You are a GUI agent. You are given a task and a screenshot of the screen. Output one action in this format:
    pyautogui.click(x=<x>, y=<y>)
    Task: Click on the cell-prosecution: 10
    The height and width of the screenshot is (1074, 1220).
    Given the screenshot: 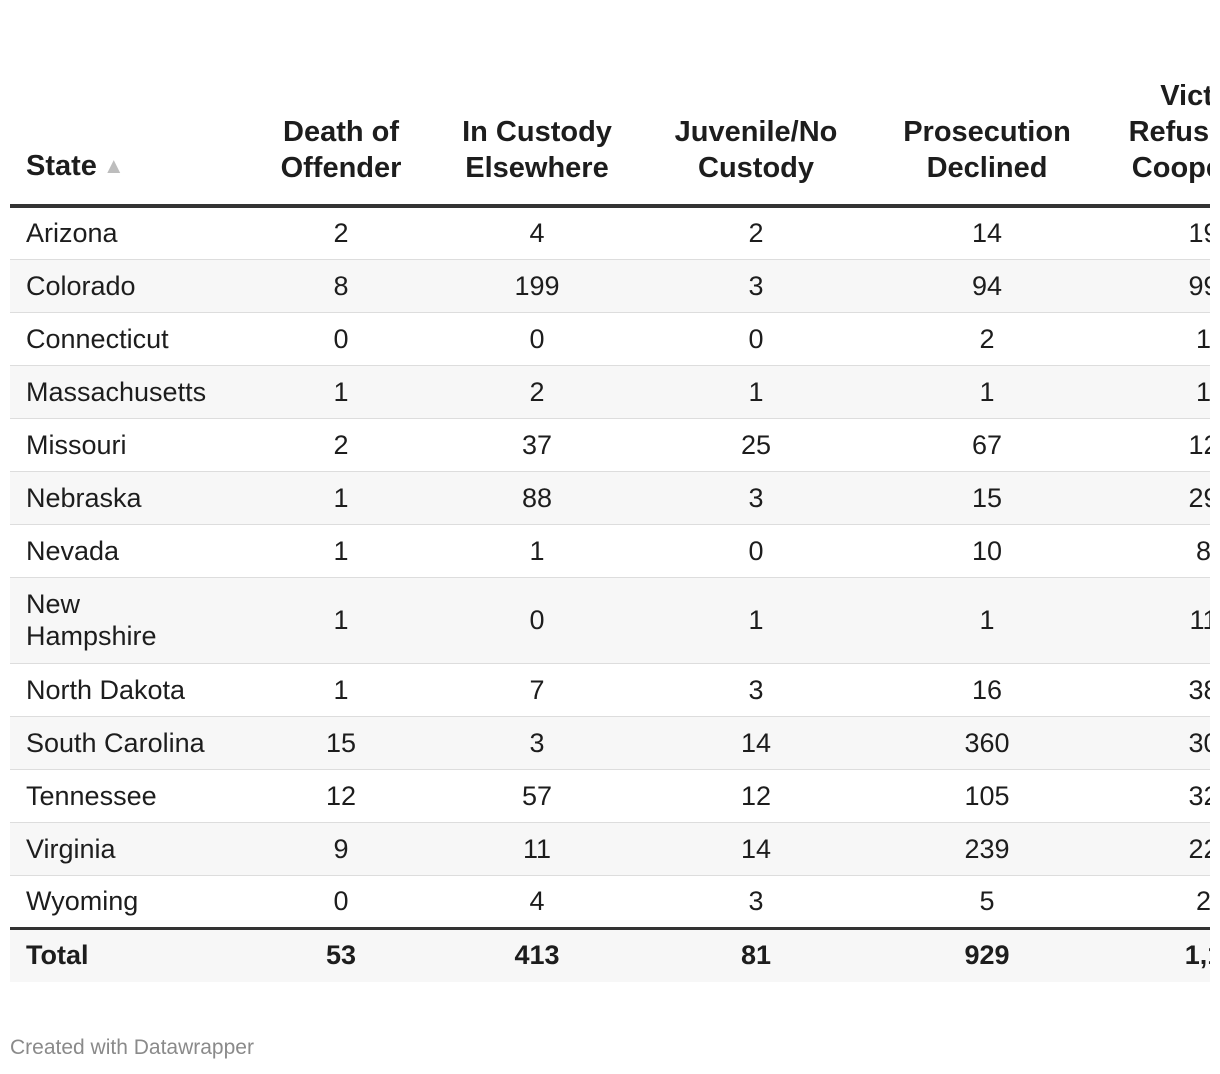 What is the action you would take?
    pyautogui.click(x=987, y=551)
    